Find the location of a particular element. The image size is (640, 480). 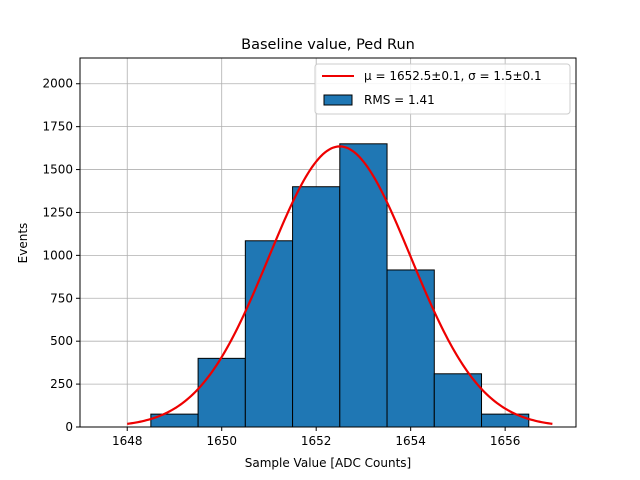

x-tick-label: 1656 is located at coordinates (505, 441).